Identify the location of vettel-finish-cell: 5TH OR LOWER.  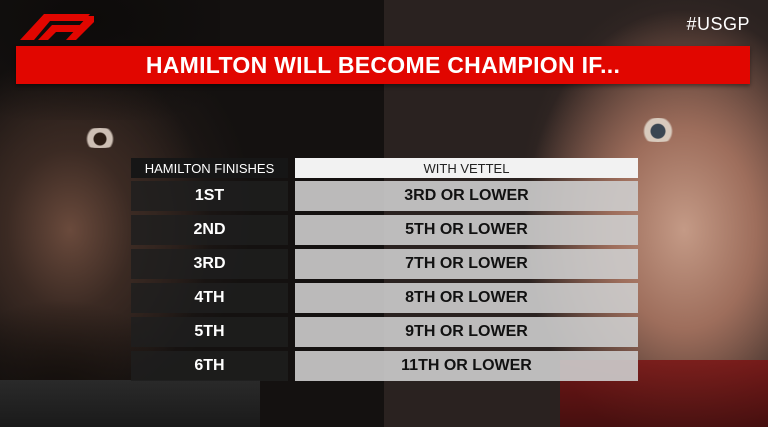
(466, 230).